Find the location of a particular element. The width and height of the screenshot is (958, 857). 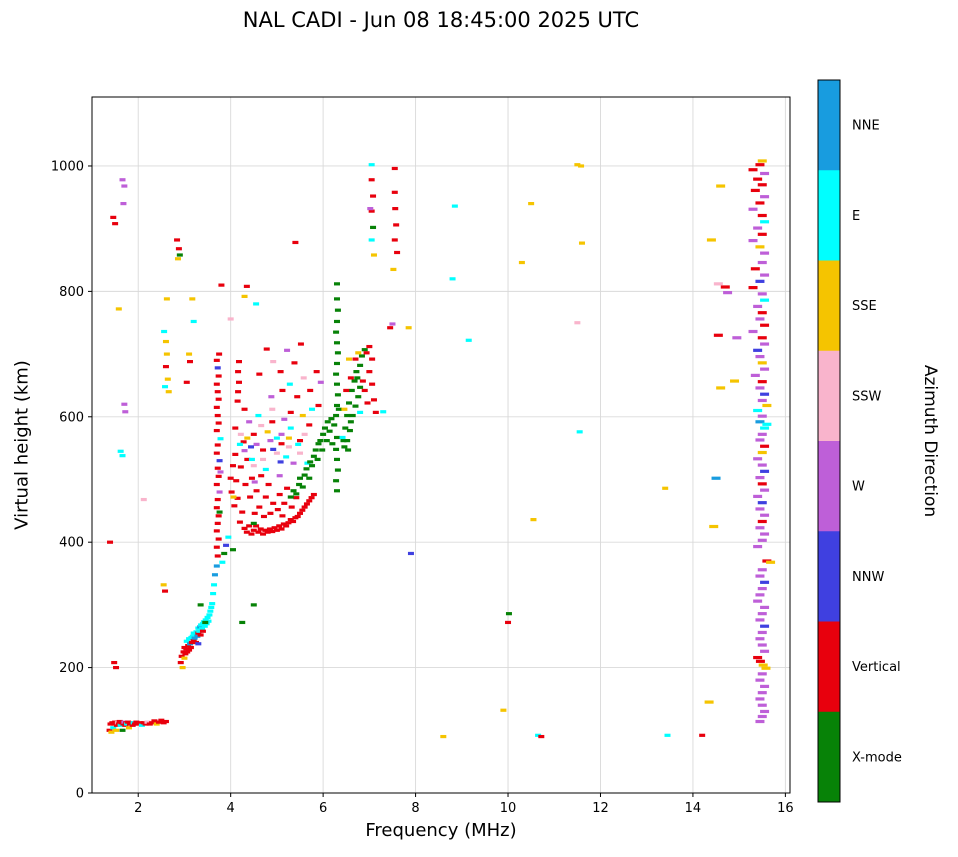

colorbar-segment-nne is located at coordinates (829, 125).